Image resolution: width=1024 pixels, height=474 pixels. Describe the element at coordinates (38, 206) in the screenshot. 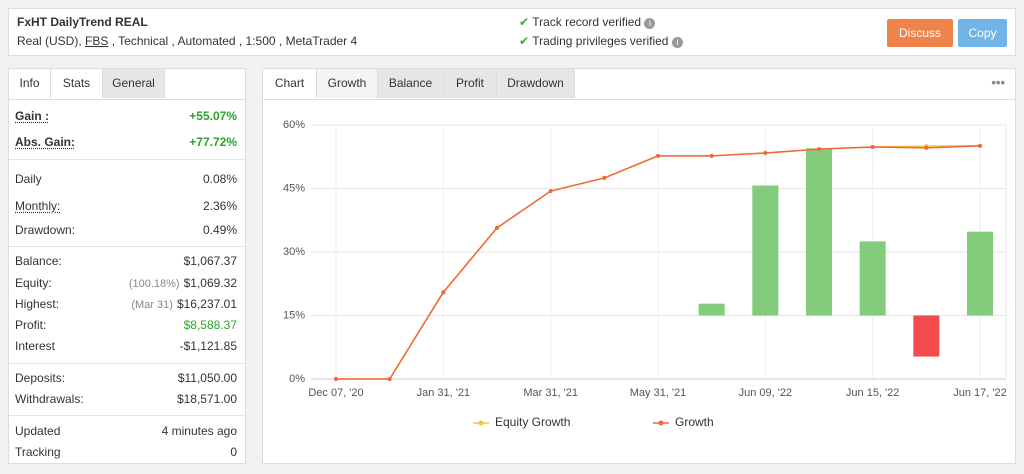

I see `stat-label: Monthly:` at that location.